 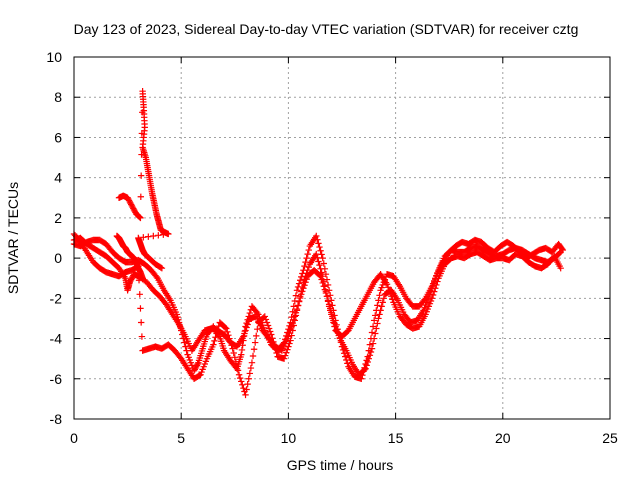 I want to click on x-tick-label: 20, so click(x=503, y=438).